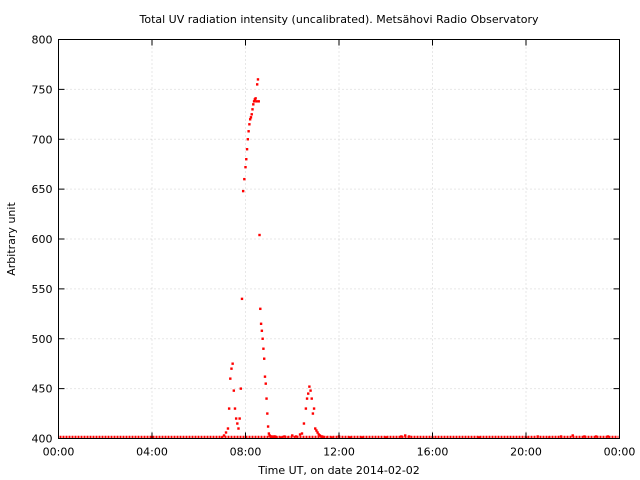 The height and width of the screenshot is (480, 640). Describe the element at coordinates (42, 339) in the screenshot. I see `y-tick-label: 500` at that location.